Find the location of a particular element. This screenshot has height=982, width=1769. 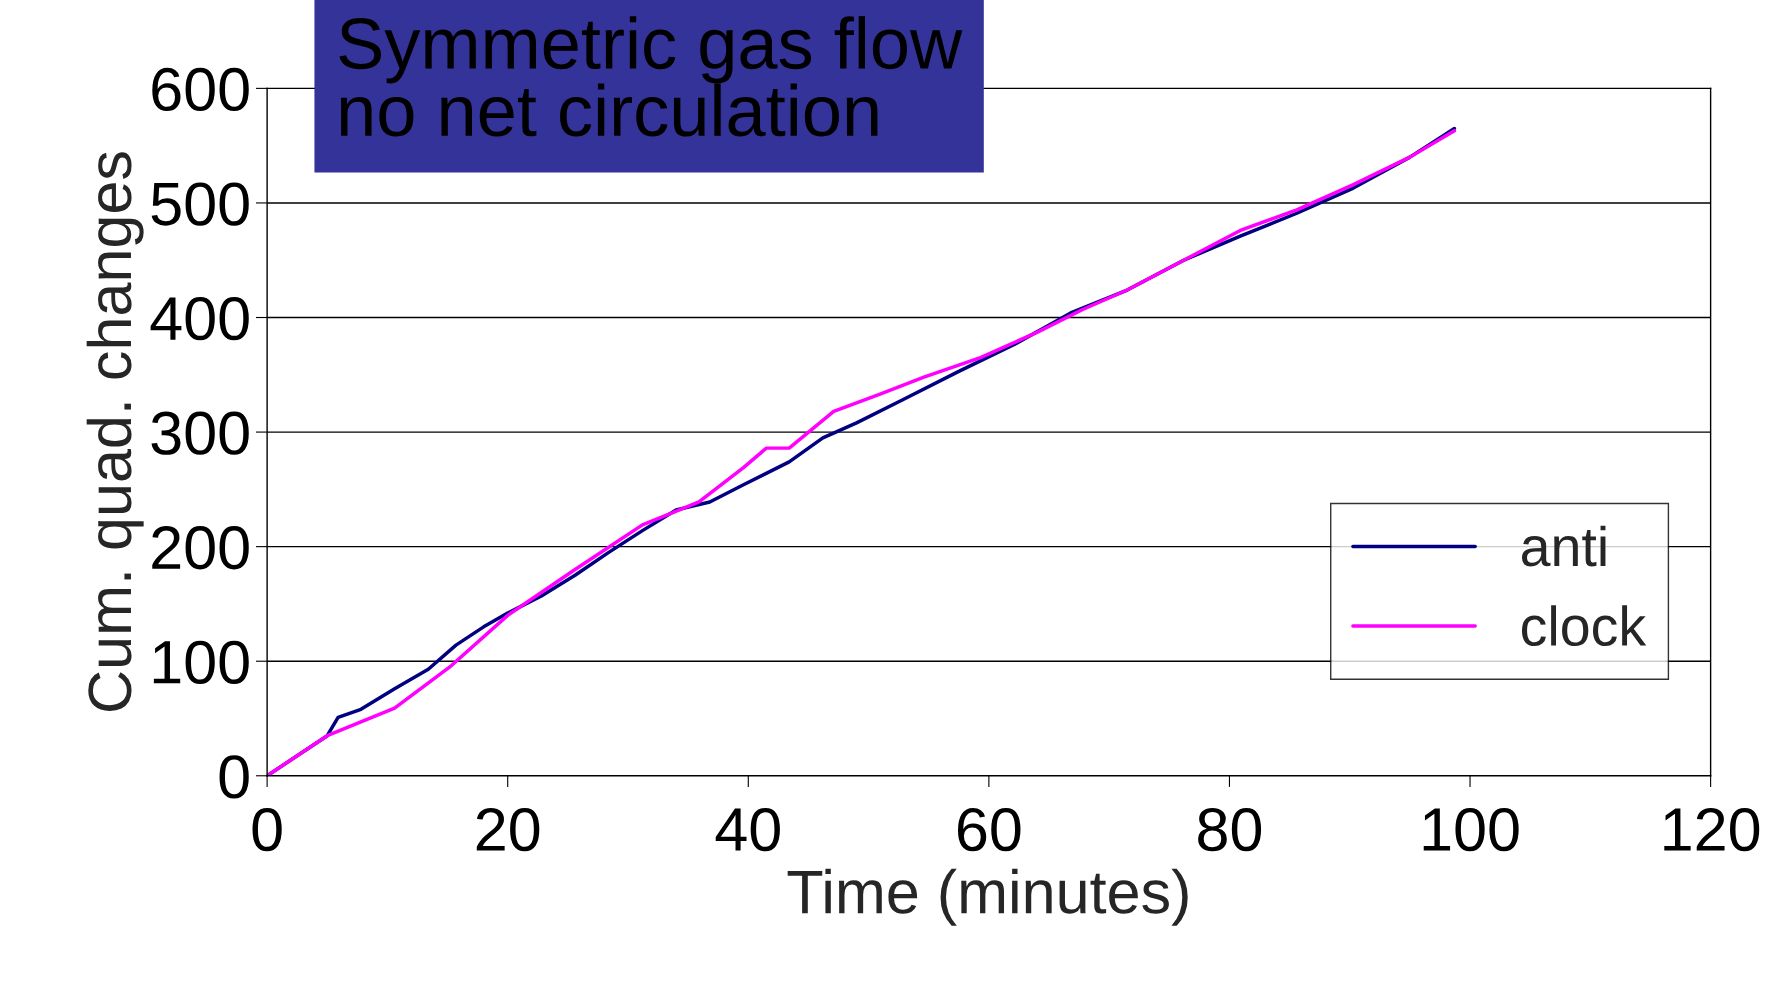

y-tick-label: 200 is located at coordinates (200, 548).